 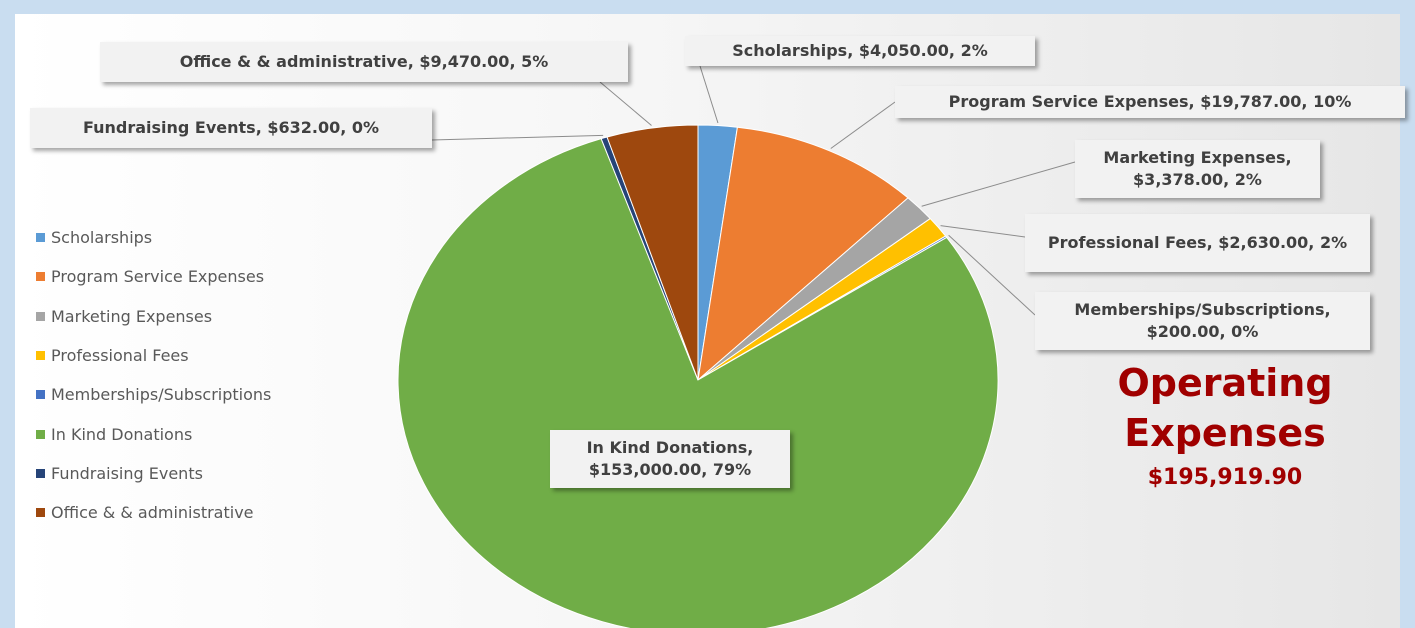 I want to click on legend-item: In Kind Donations, so click(x=114, y=434).